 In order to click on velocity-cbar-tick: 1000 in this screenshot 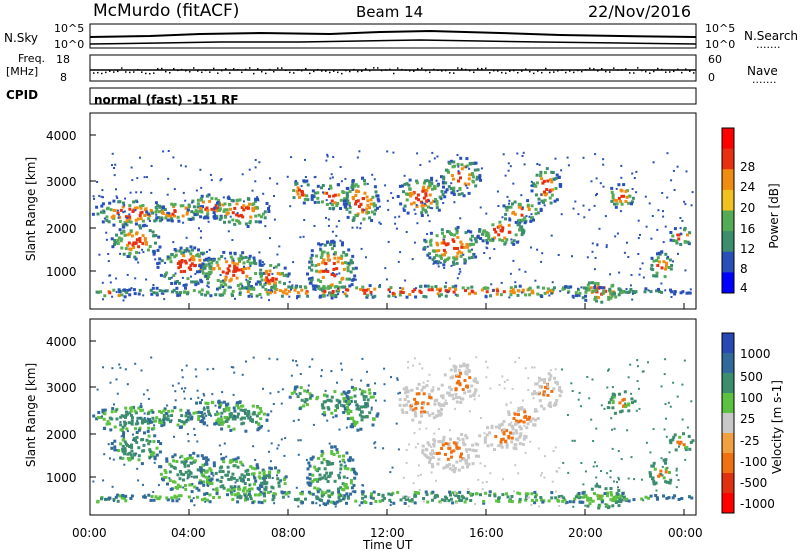, I will do `click(755, 354)`.